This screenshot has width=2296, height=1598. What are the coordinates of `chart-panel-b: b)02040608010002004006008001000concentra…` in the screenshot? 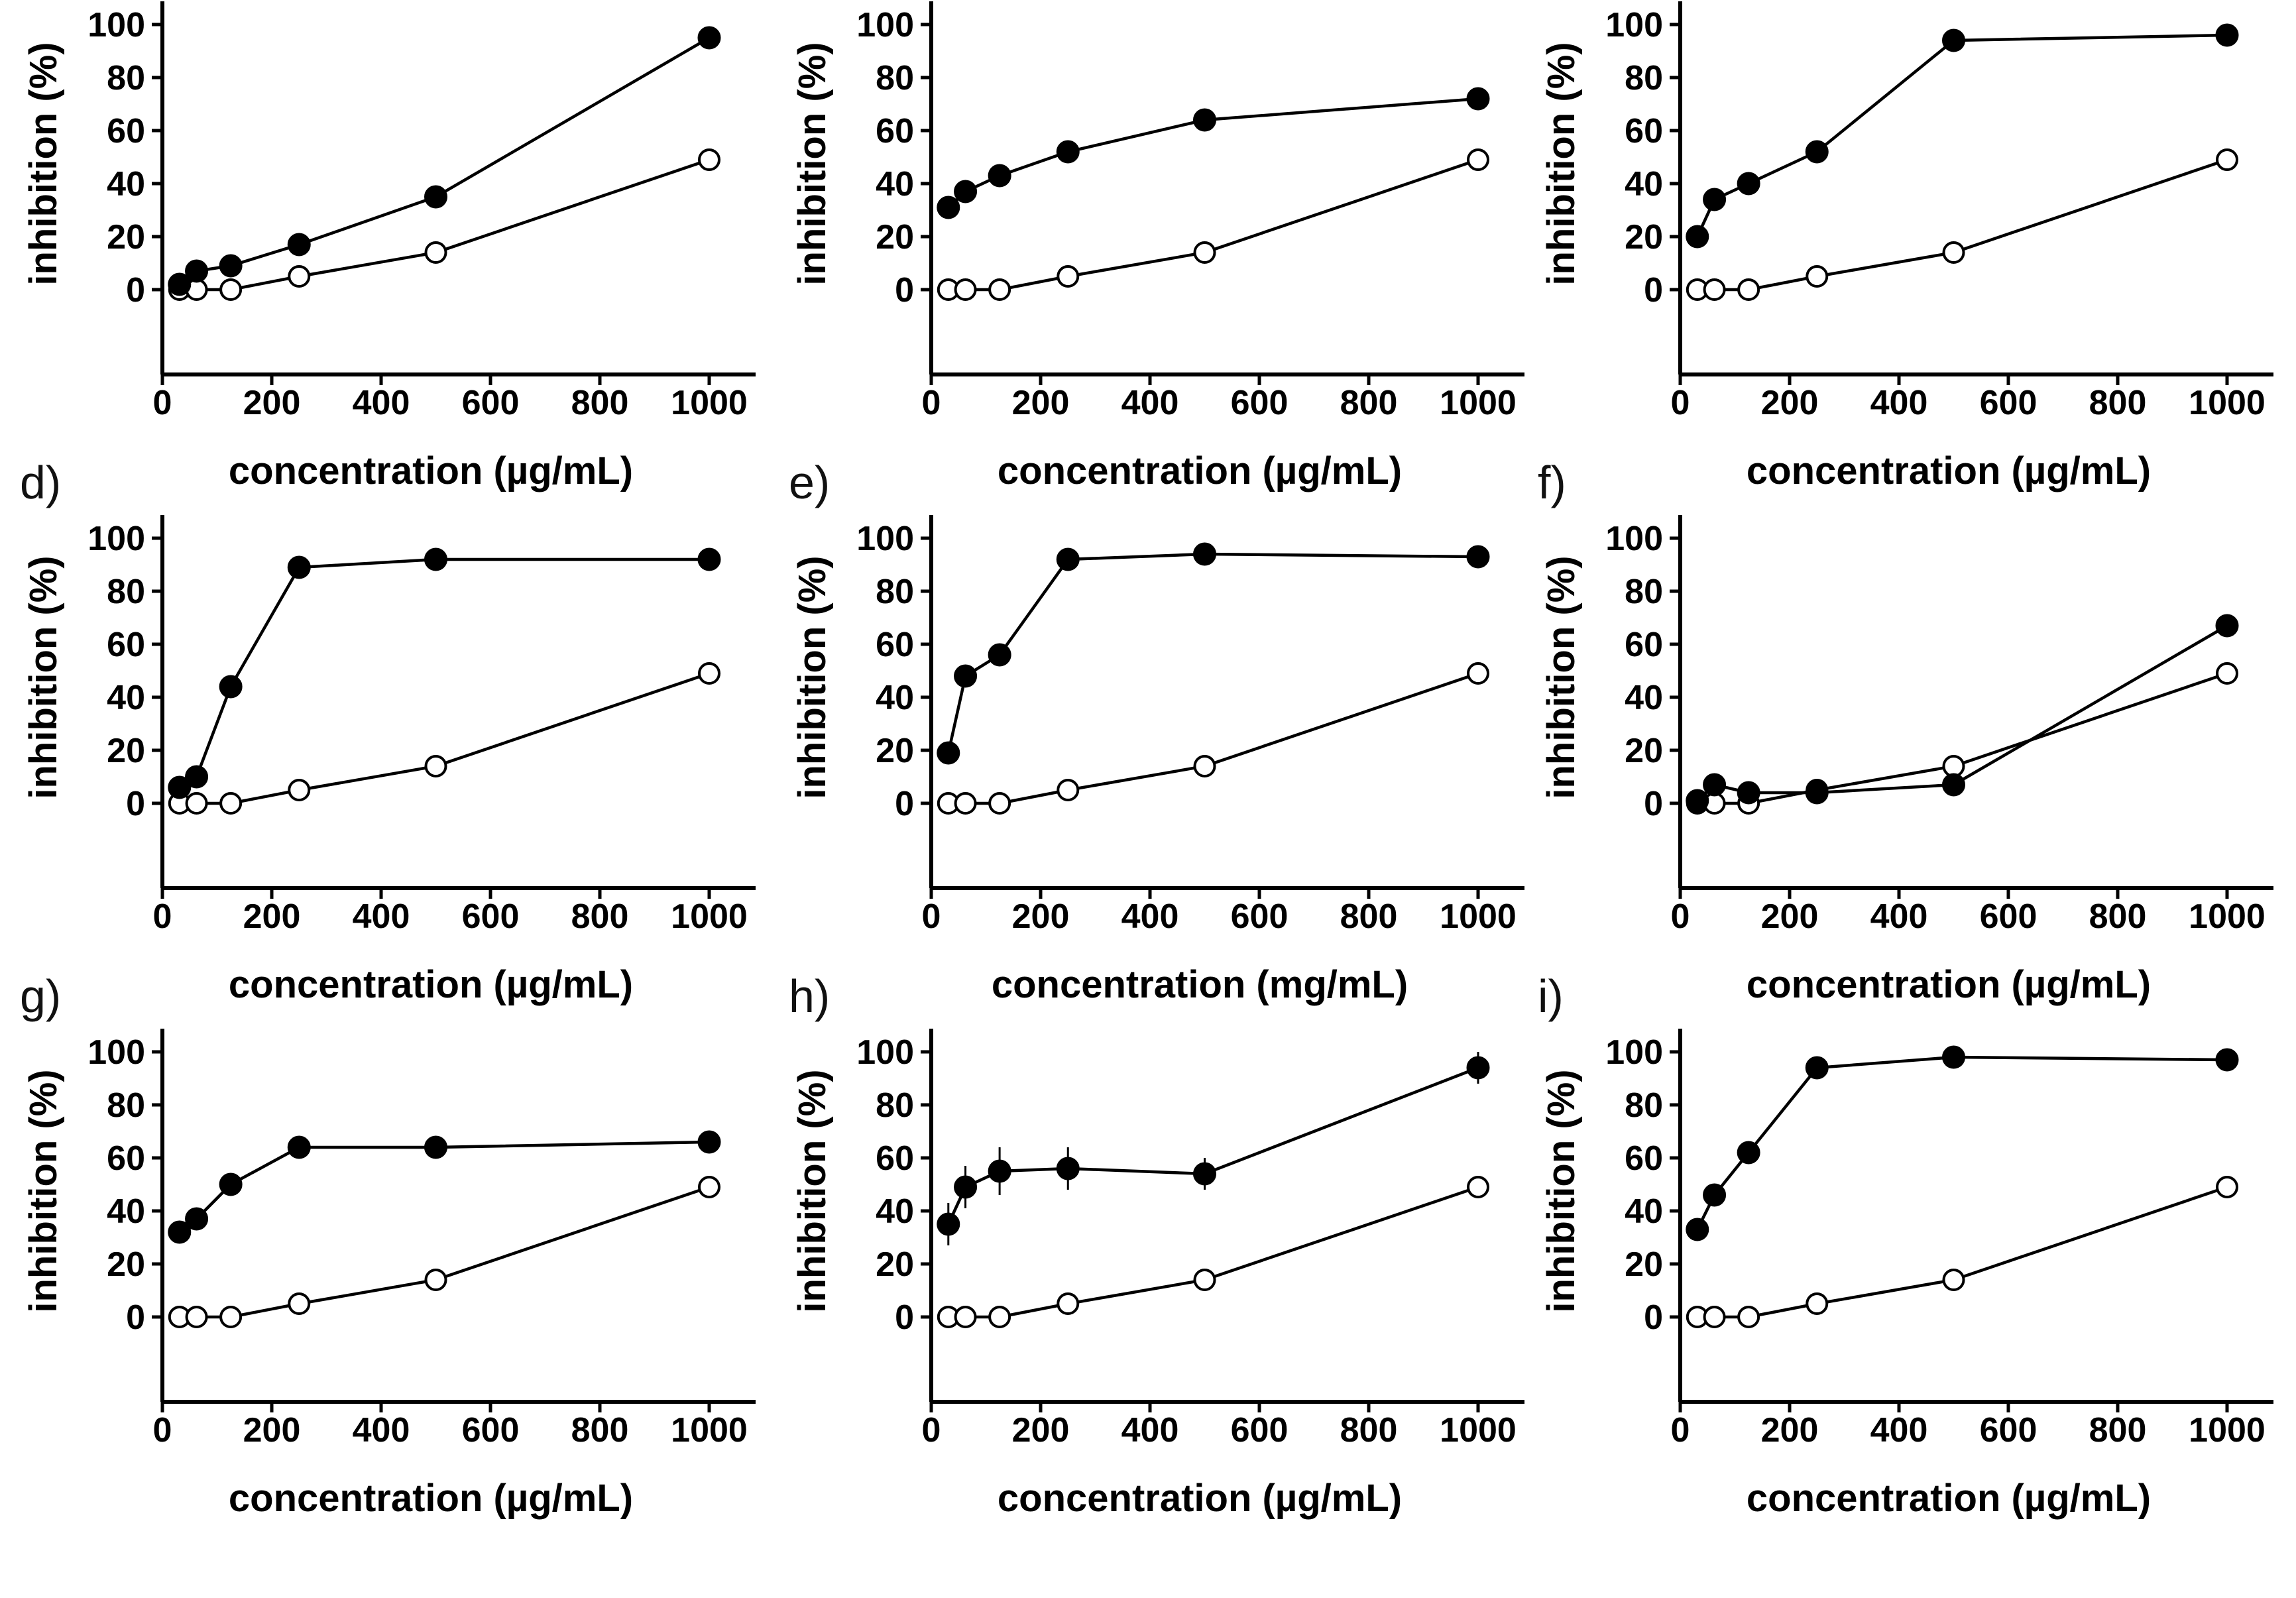 It's located at (1157, 247).